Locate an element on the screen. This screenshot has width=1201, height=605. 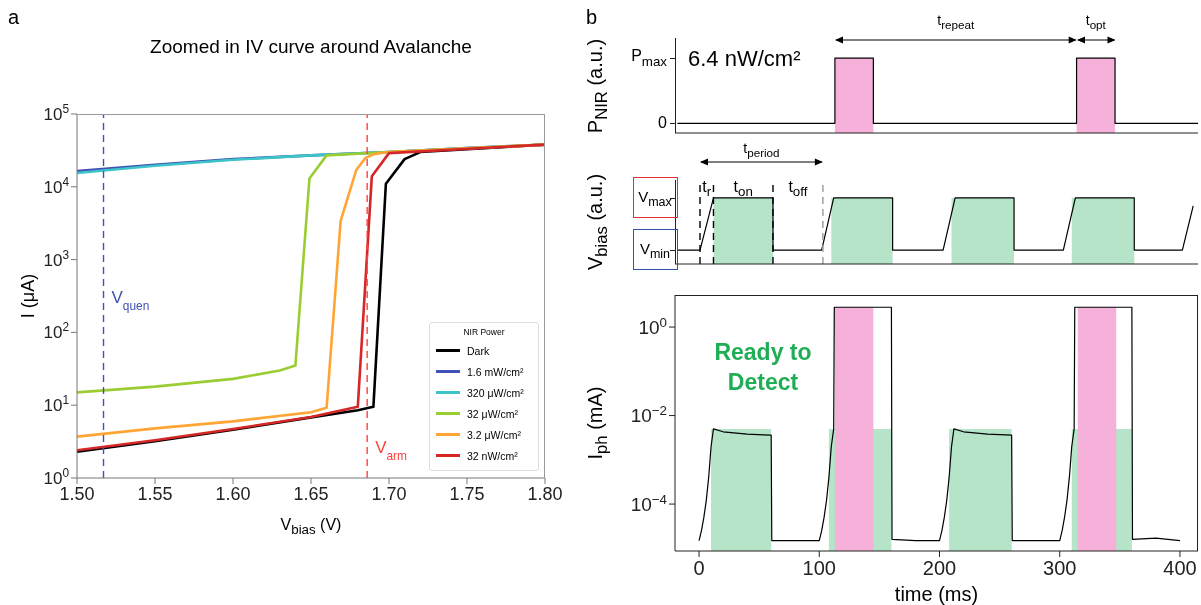
legend-title: NIR Power is located at coordinates (484, 332).